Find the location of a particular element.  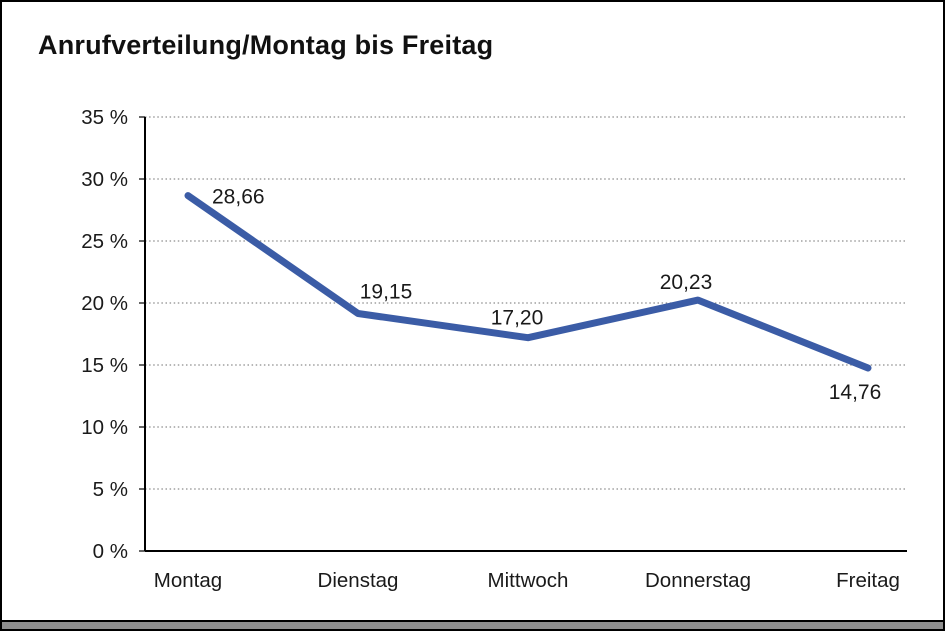

y-tick-label: 30 % is located at coordinates (104, 179).